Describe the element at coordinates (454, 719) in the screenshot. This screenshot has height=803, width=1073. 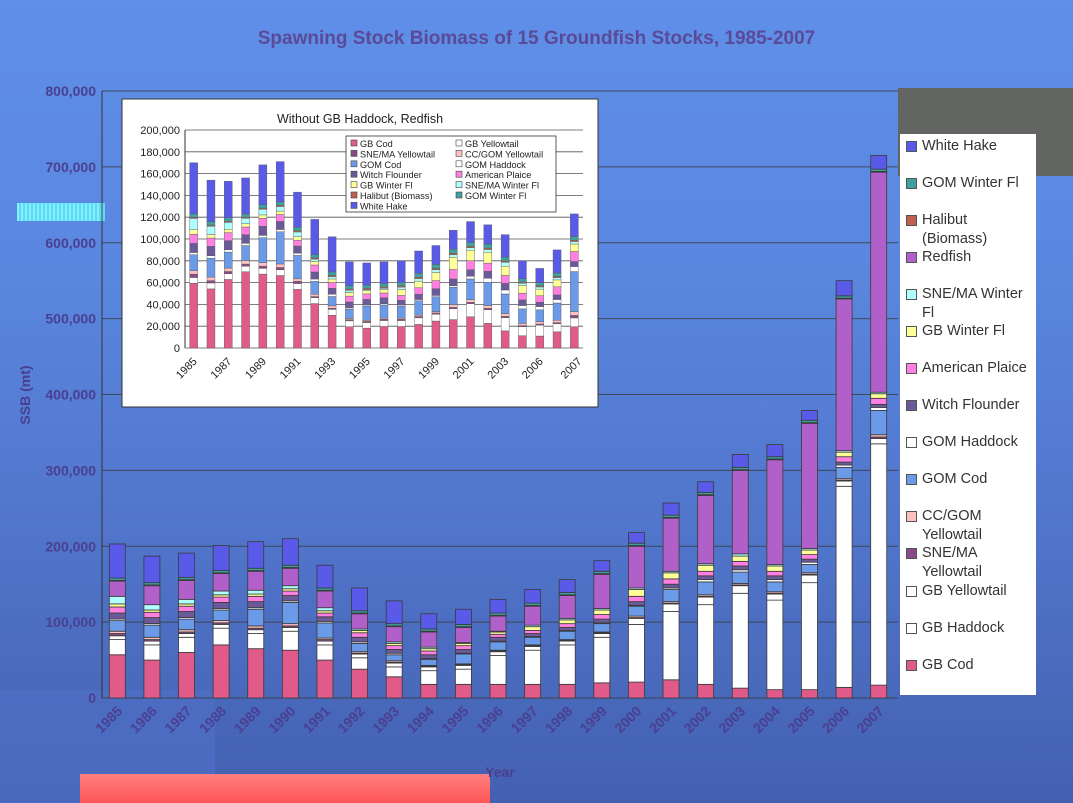
I see `x-tick-label: 1995` at that location.